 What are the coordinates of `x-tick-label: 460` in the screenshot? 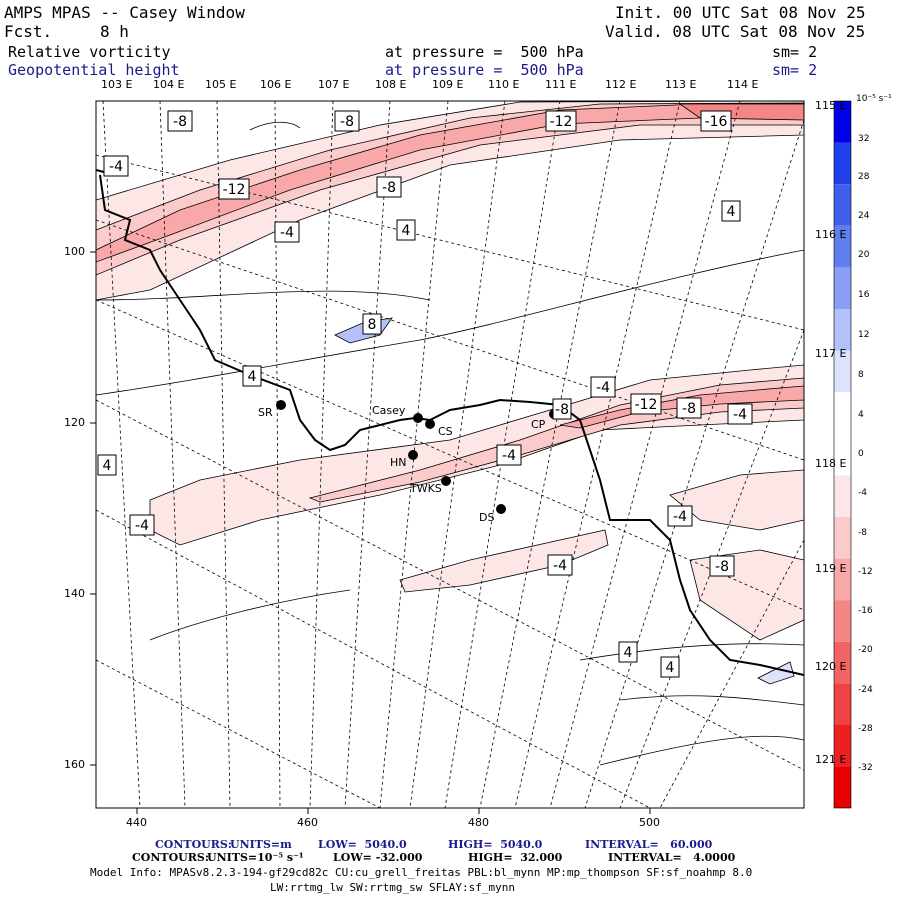 It's located at (307, 822).